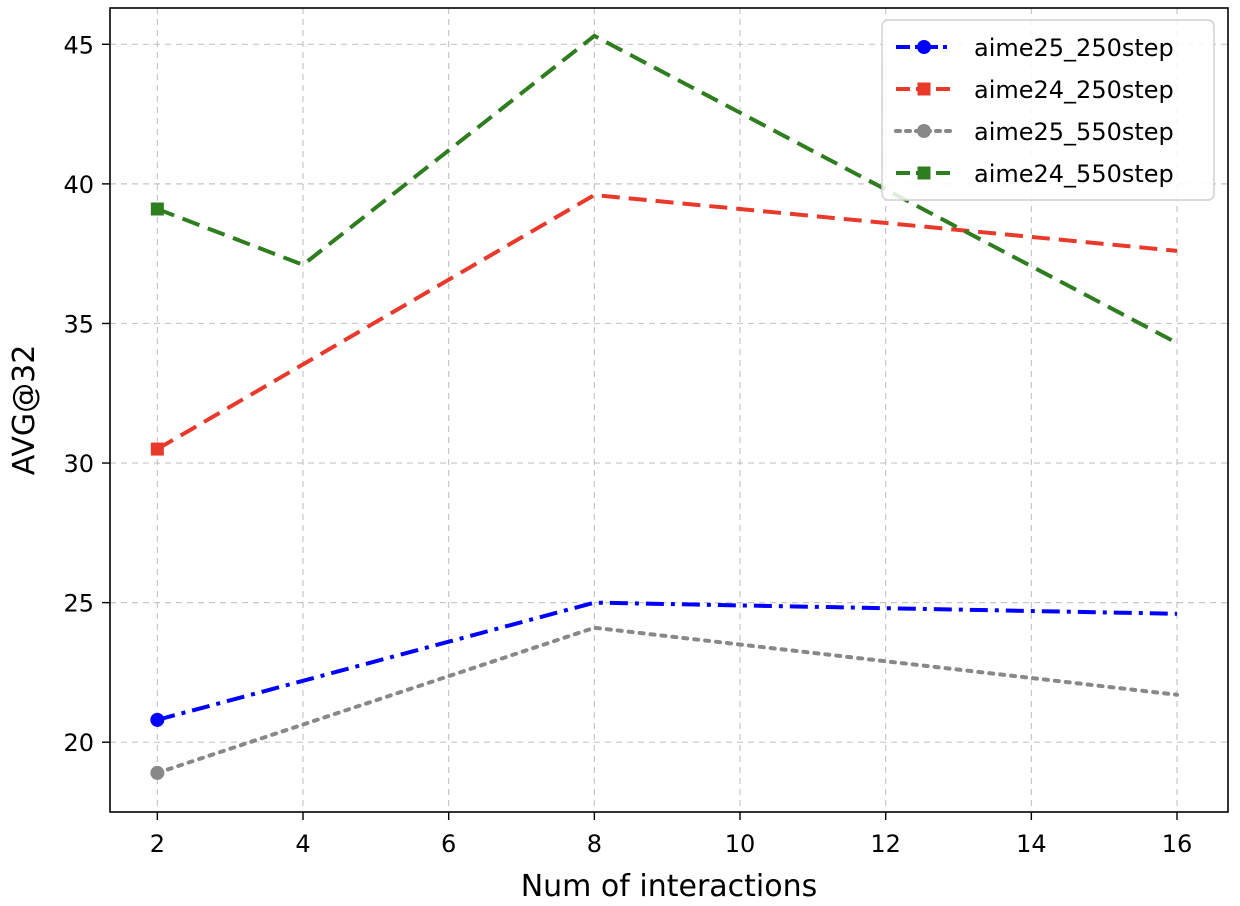 The image size is (1240, 906). I want to click on x-tick-label: 14, so click(1031, 844).